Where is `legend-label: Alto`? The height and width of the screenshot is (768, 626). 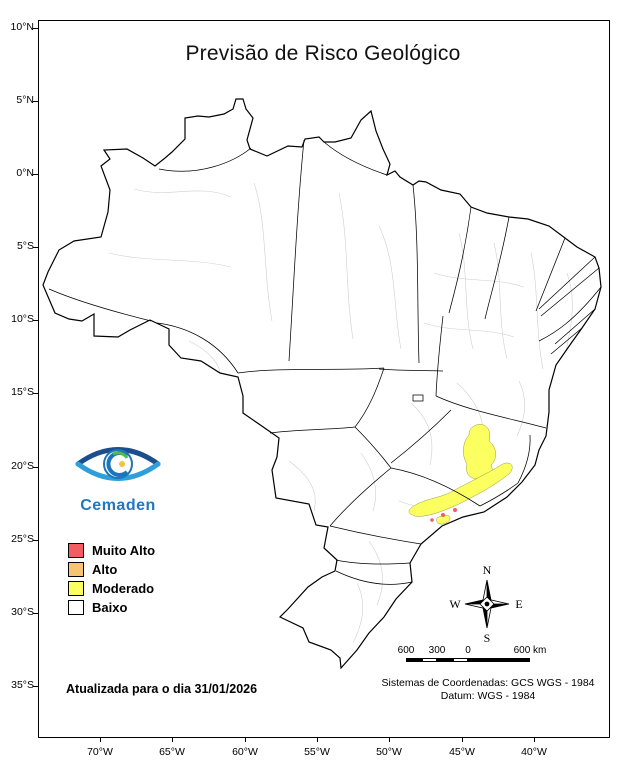 legend-label: Alto is located at coordinates (105, 569).